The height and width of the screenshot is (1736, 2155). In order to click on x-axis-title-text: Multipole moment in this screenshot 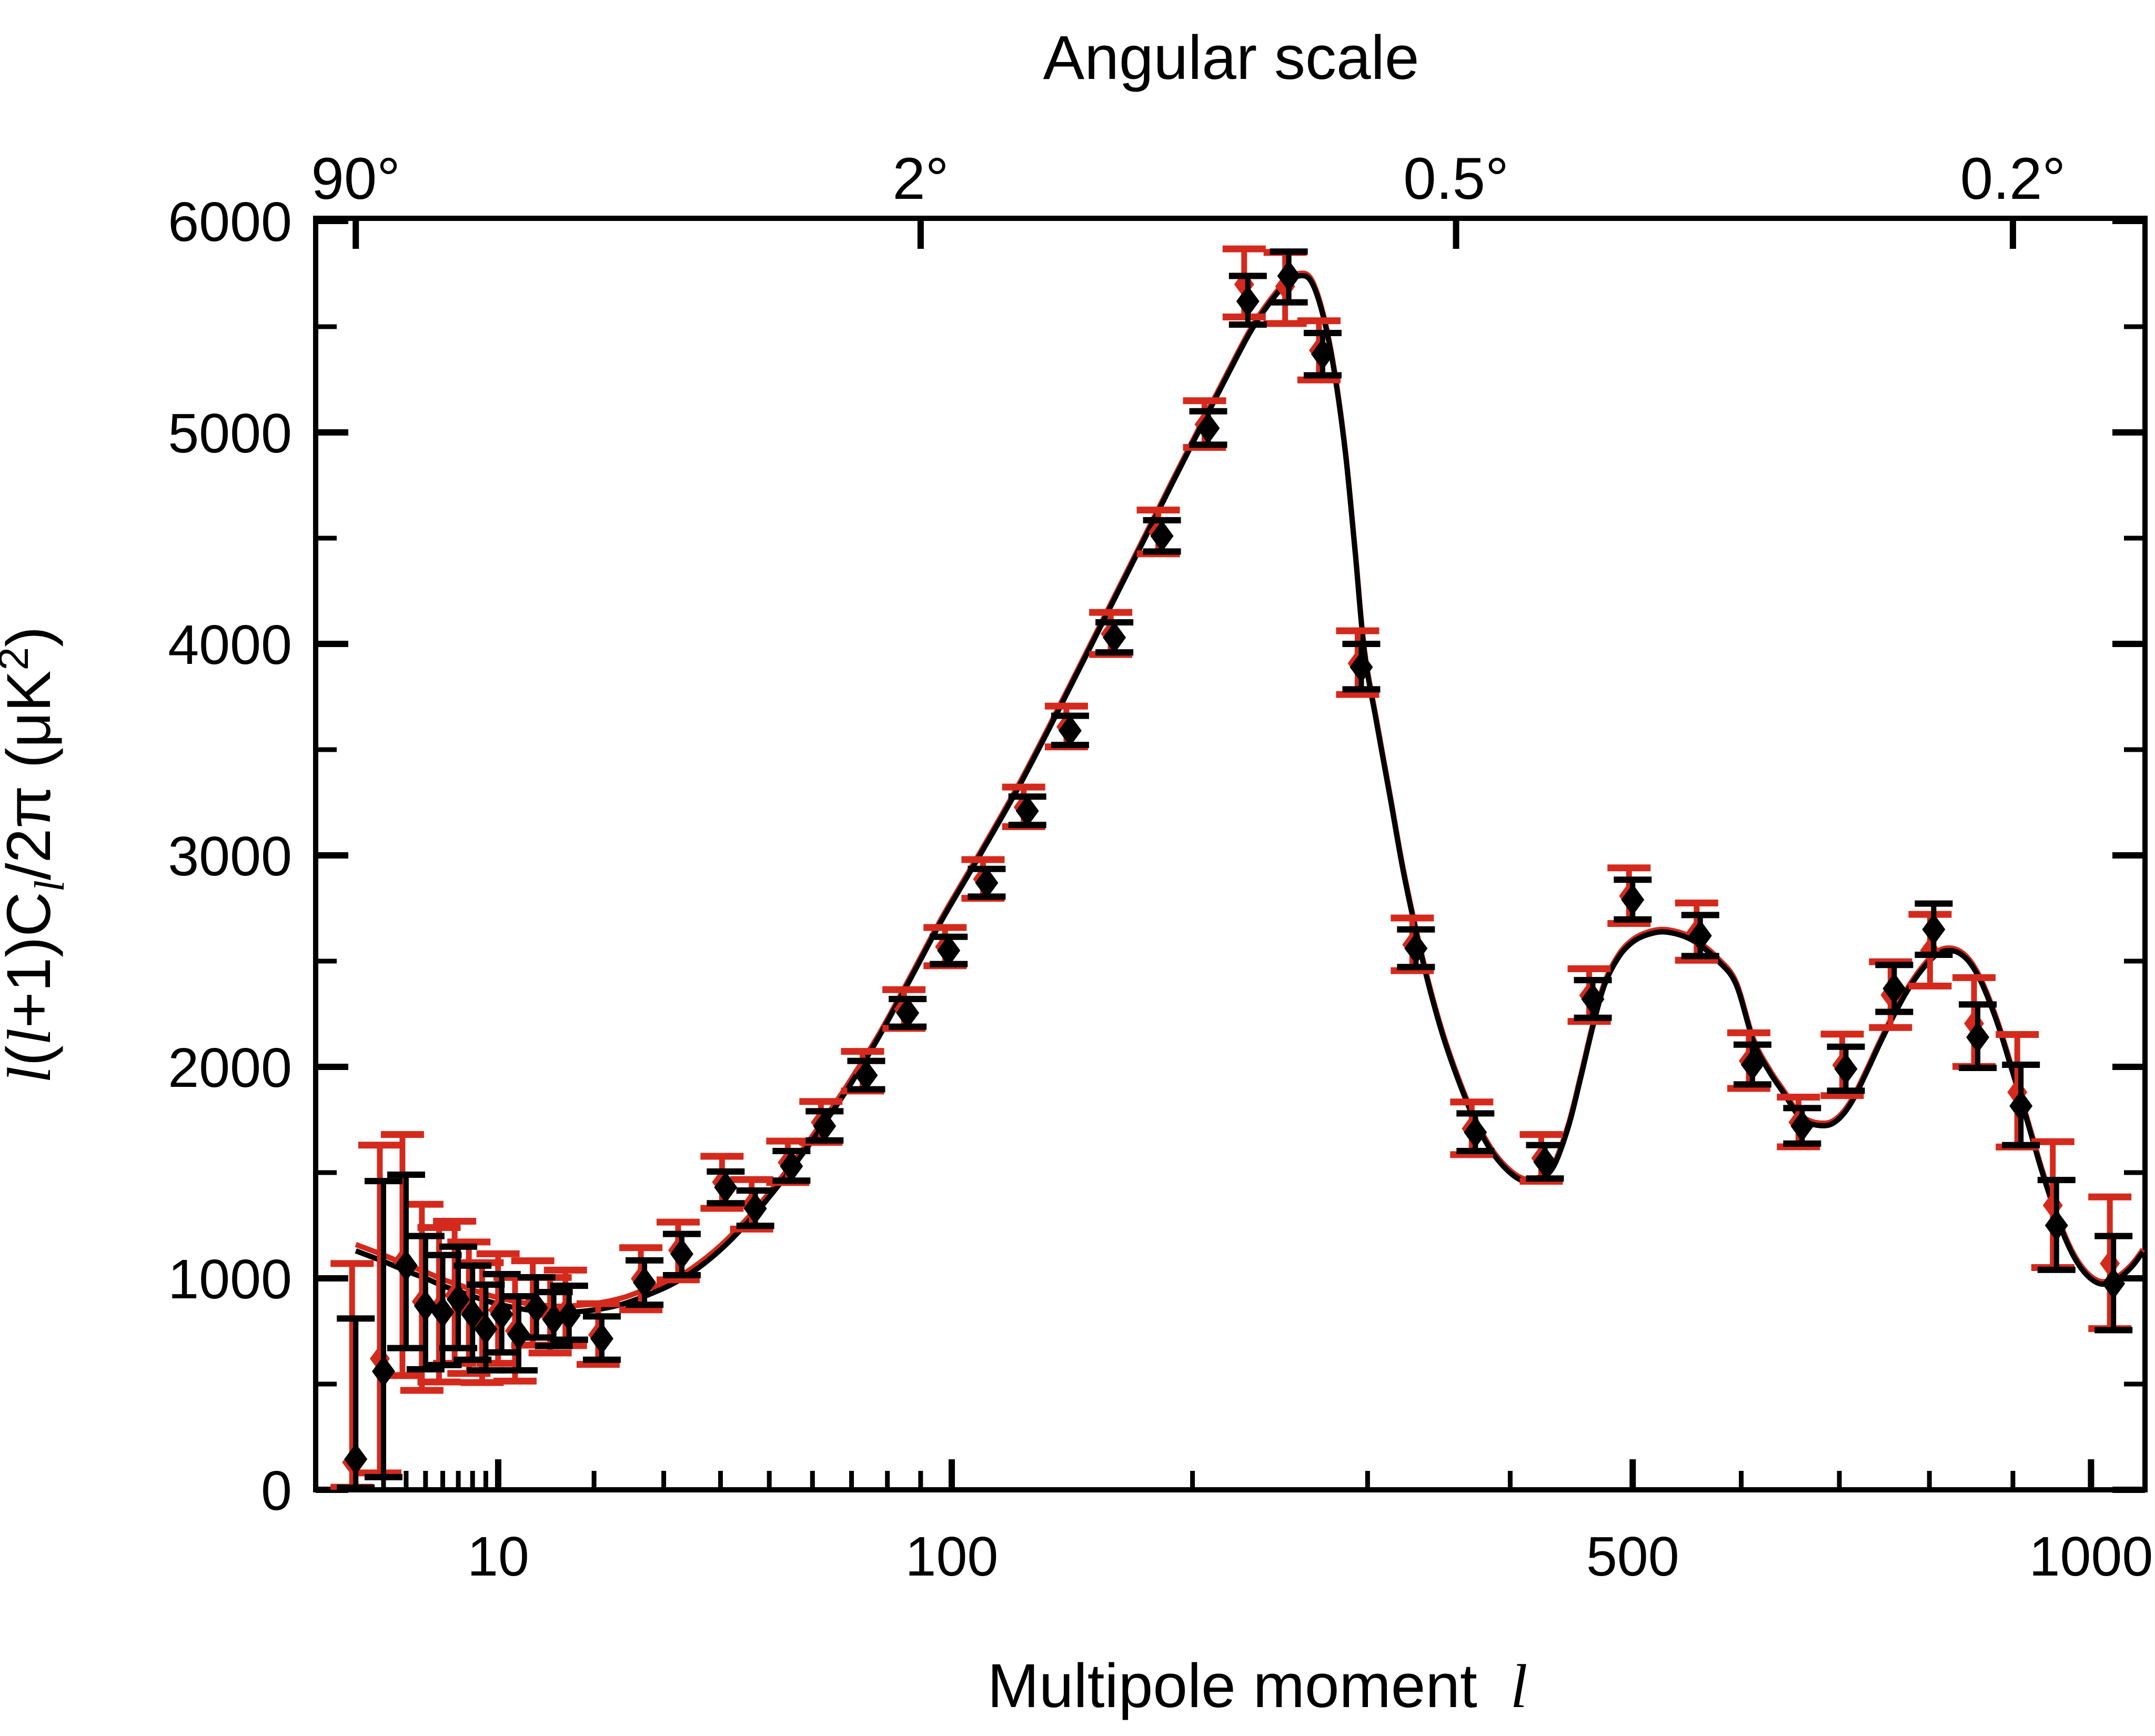, I will do `click(1232, 1686)`.